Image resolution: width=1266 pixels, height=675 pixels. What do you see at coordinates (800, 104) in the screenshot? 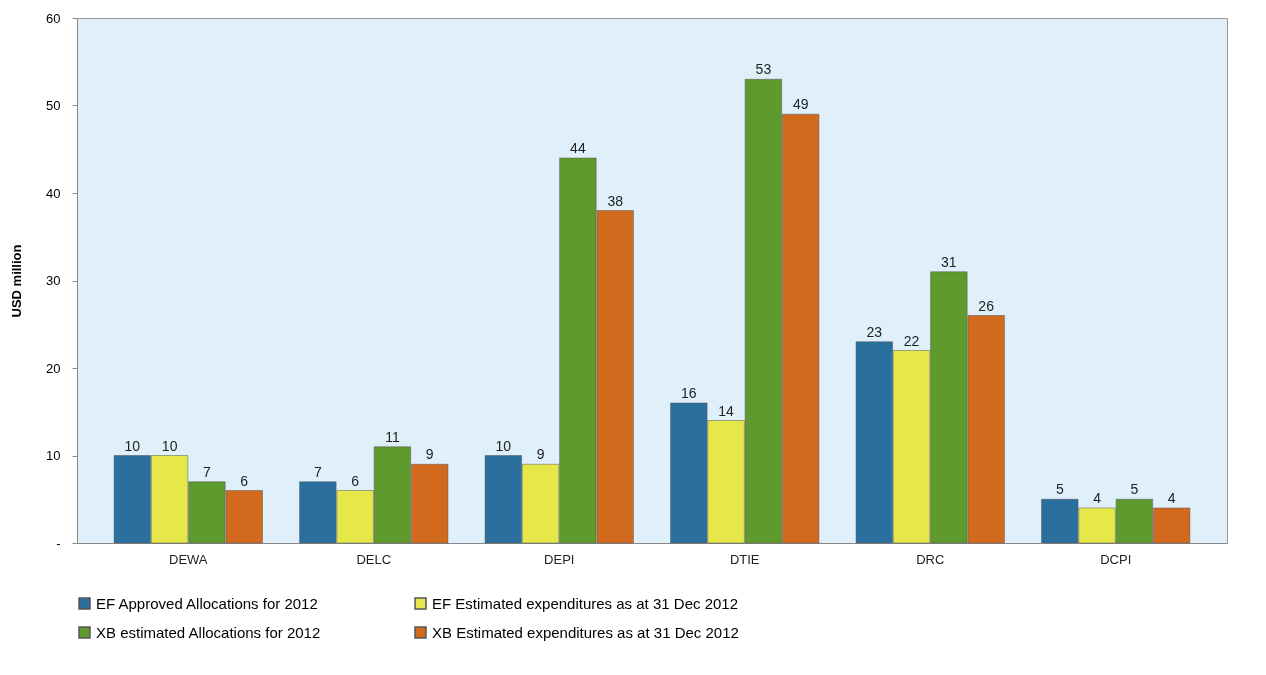
I see `data-label: 49` at bounding box center [800, 104].